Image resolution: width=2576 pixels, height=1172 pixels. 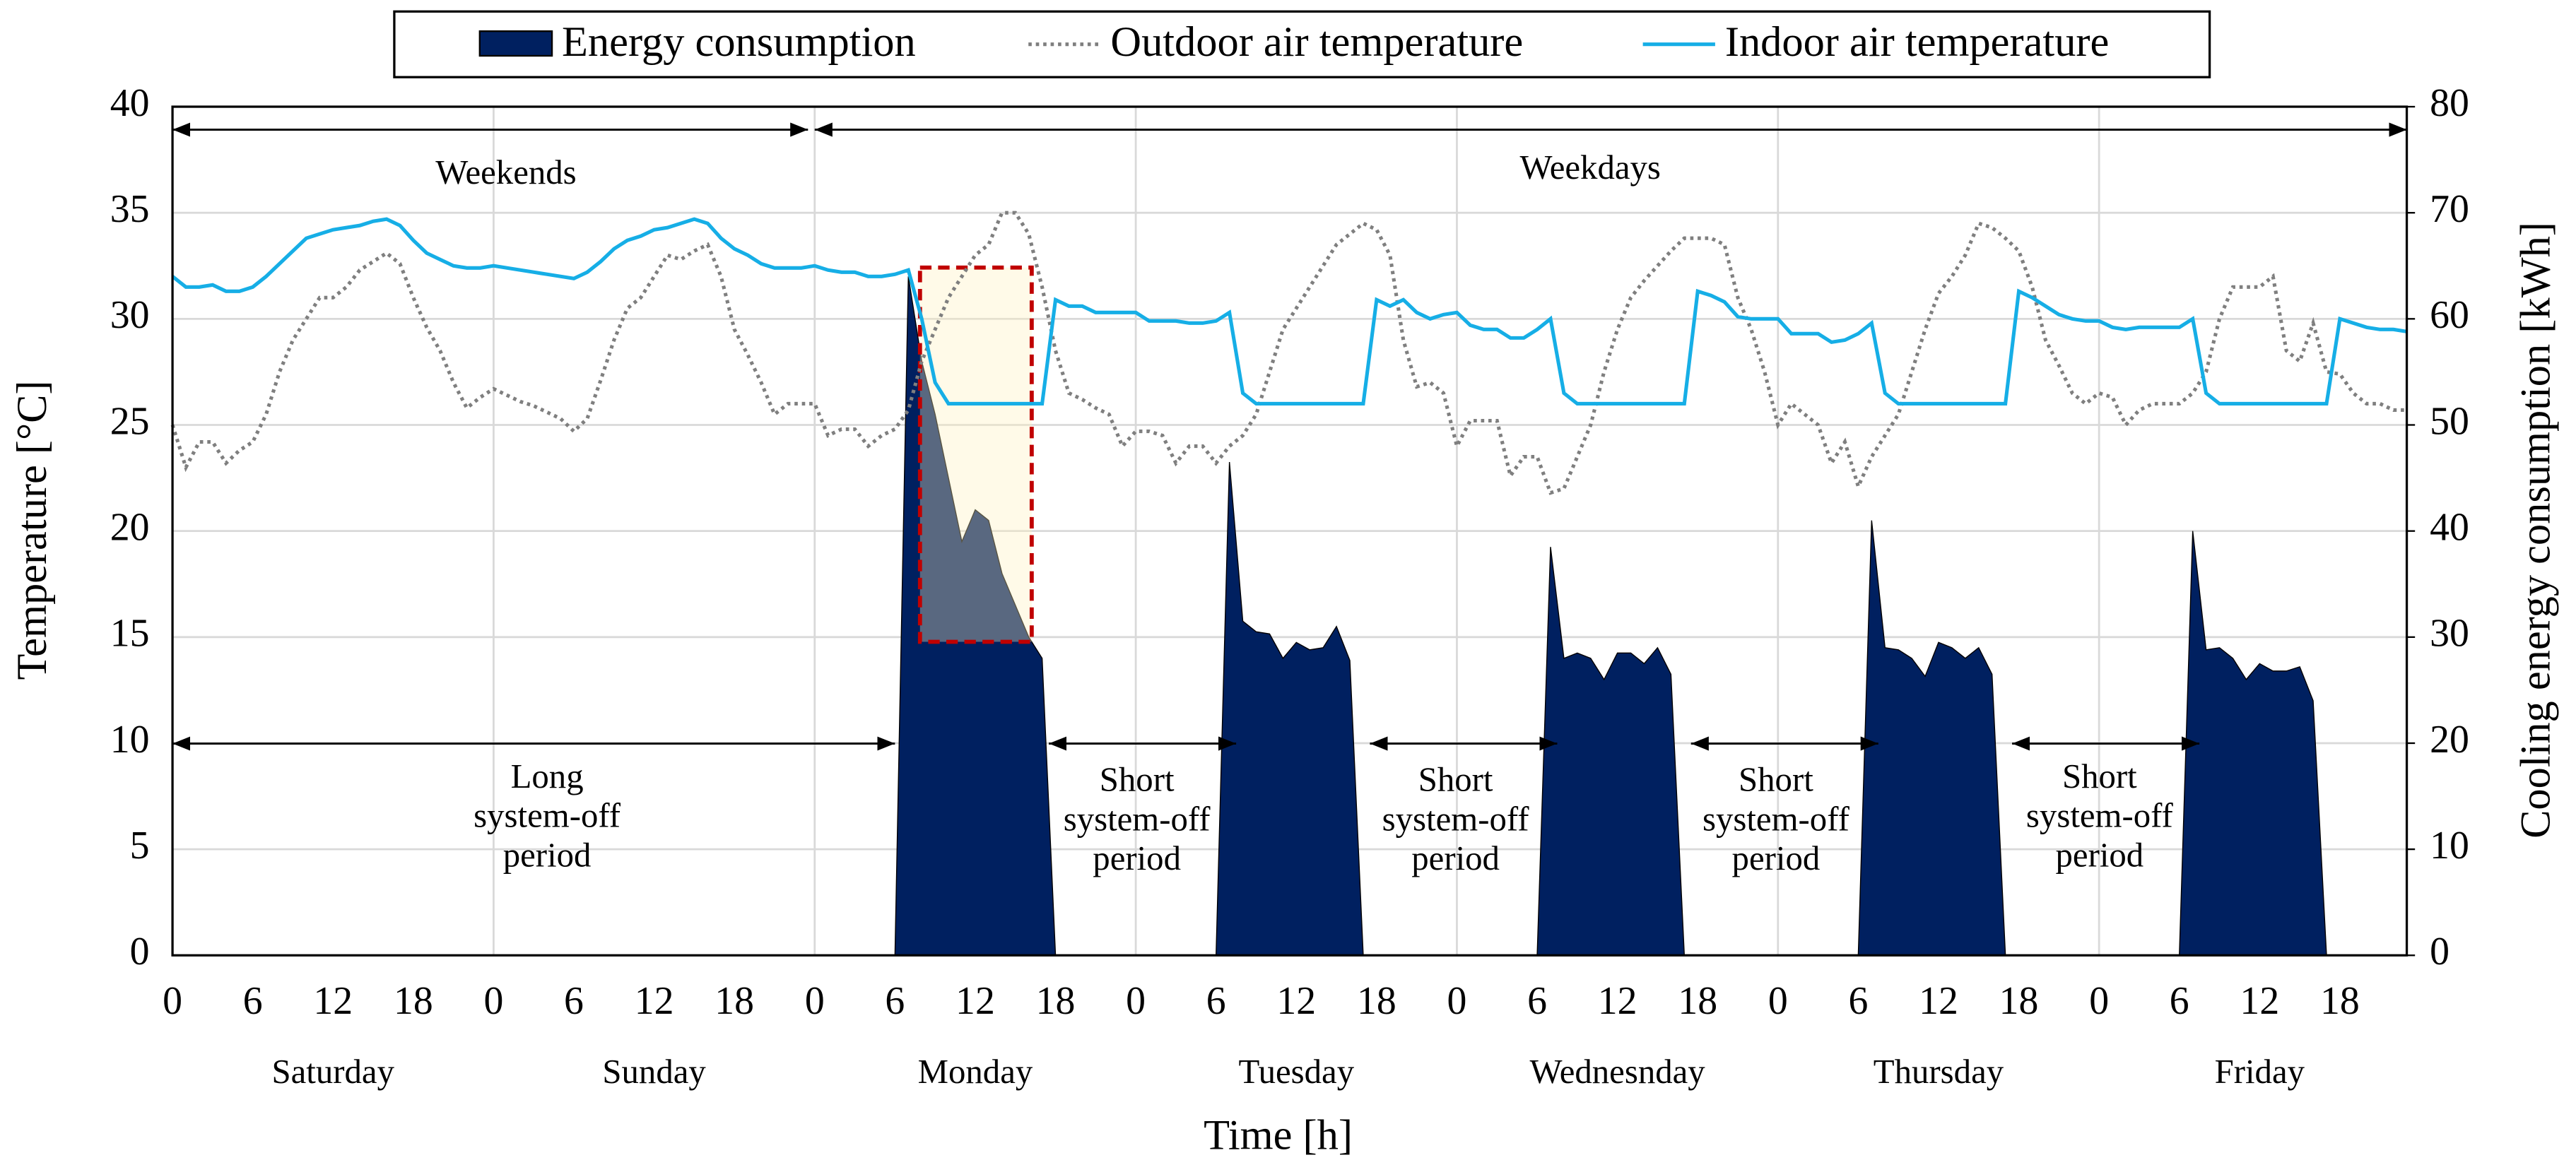 What do you see at coordinates (1618, 1072) in the screenshot?
I see `day-label: Wednesnday` at bounding box center [1618, 1072].